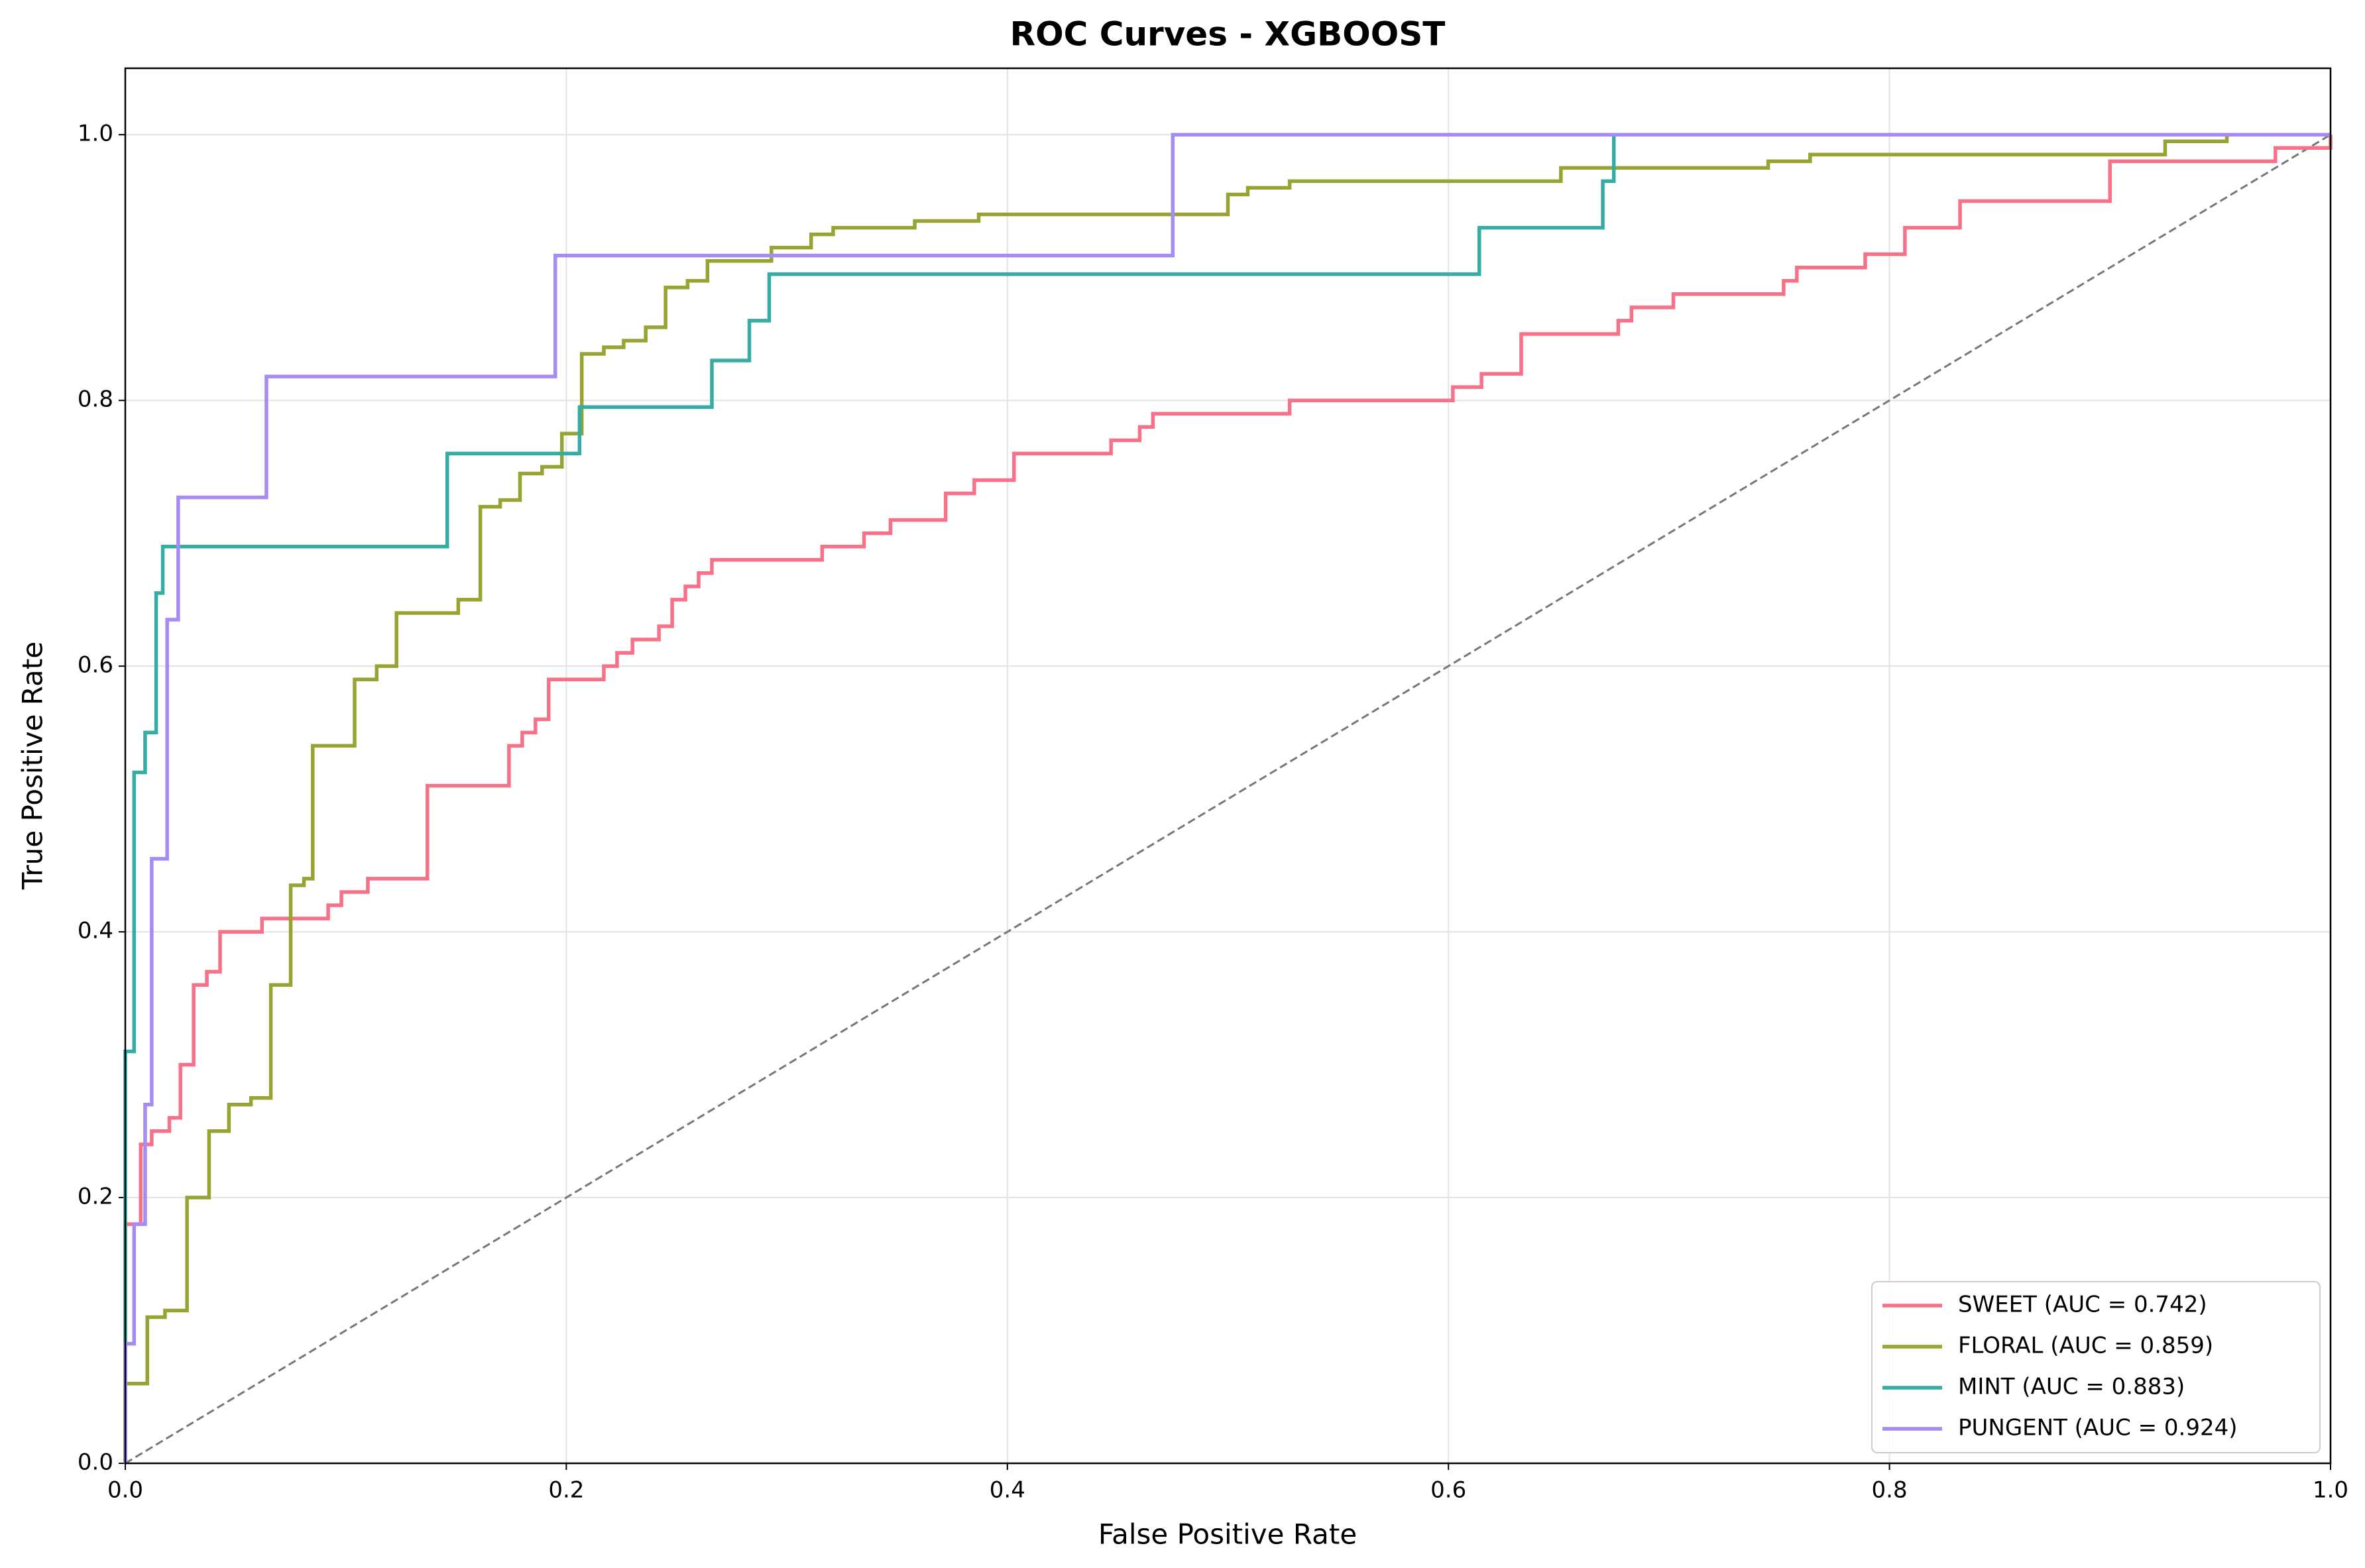  I want to click on y-tick-label: 0.6, so click(95, 665).